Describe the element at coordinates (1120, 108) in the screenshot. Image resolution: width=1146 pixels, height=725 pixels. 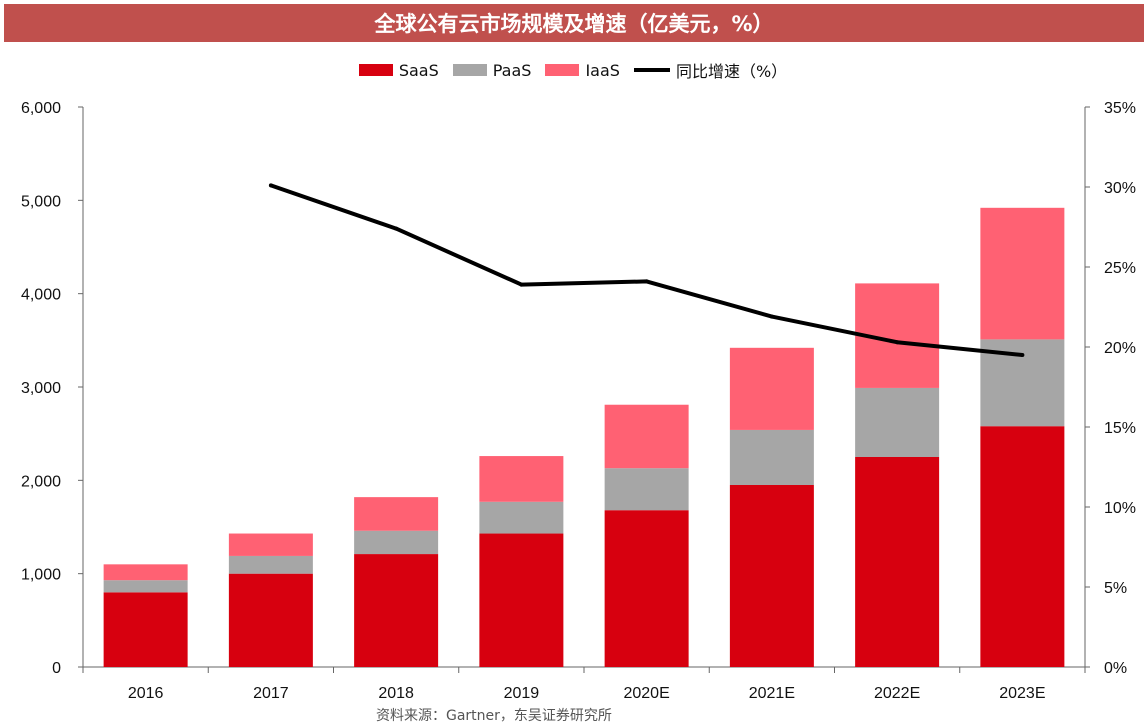
I see `right-tick-label: 35%` at that location.